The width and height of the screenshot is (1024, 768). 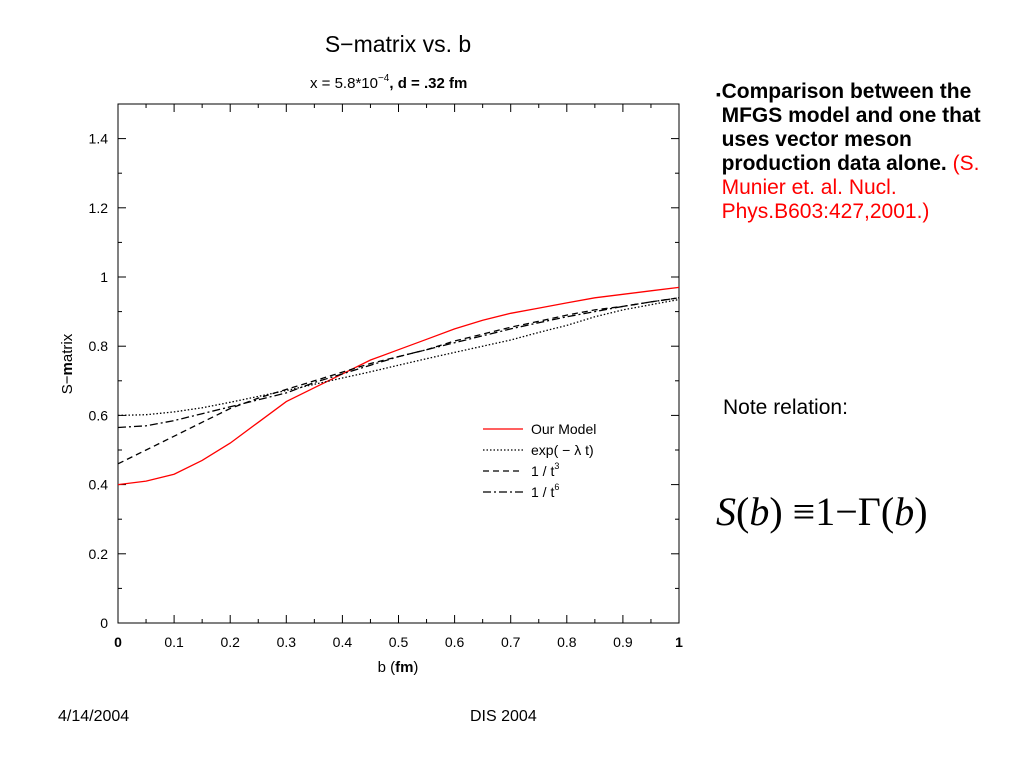 I want to click on y-tick-label: 1.4, so click(x=99, y=139).